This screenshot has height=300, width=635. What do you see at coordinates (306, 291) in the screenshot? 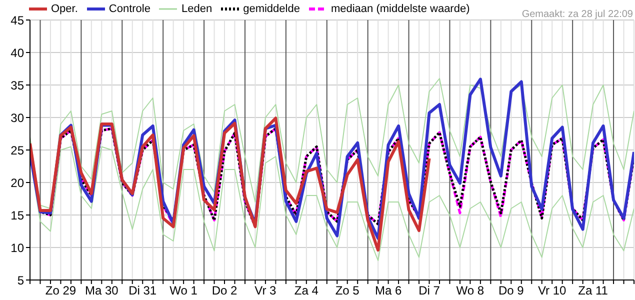
I see `x-tick-label: Za 4` at bounding box center [306, 291].